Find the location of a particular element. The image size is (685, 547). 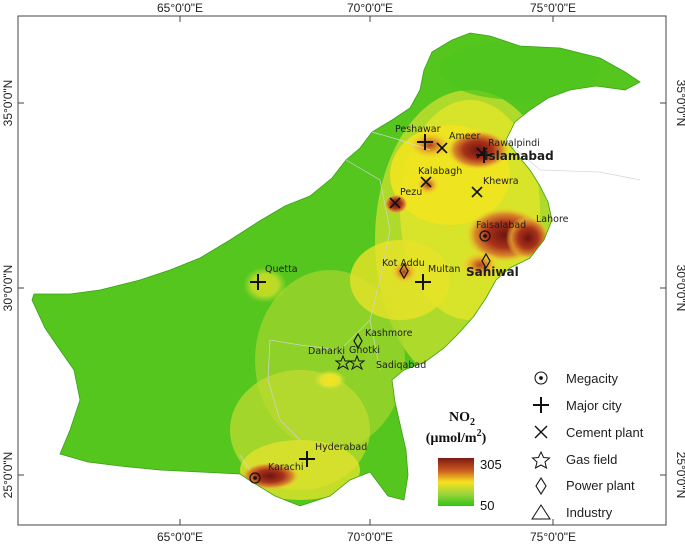

place-label: Multan is located at coordinates (444, 269).